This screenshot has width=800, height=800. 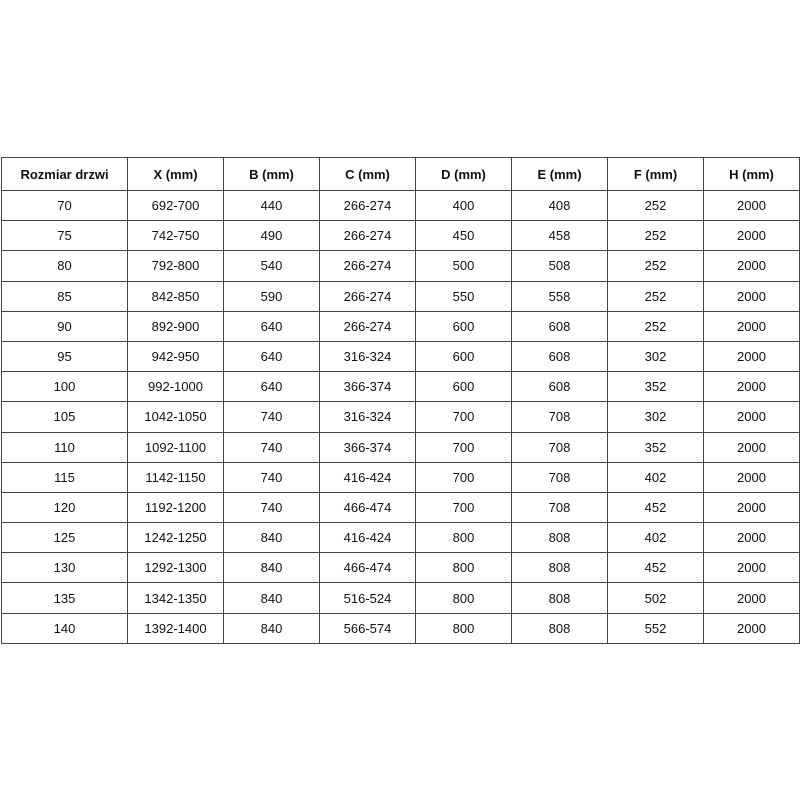 What do you see at coordinates (271, 236) in the screenshot?
I see `table-cell: 490` at bounding box center [271, 236].